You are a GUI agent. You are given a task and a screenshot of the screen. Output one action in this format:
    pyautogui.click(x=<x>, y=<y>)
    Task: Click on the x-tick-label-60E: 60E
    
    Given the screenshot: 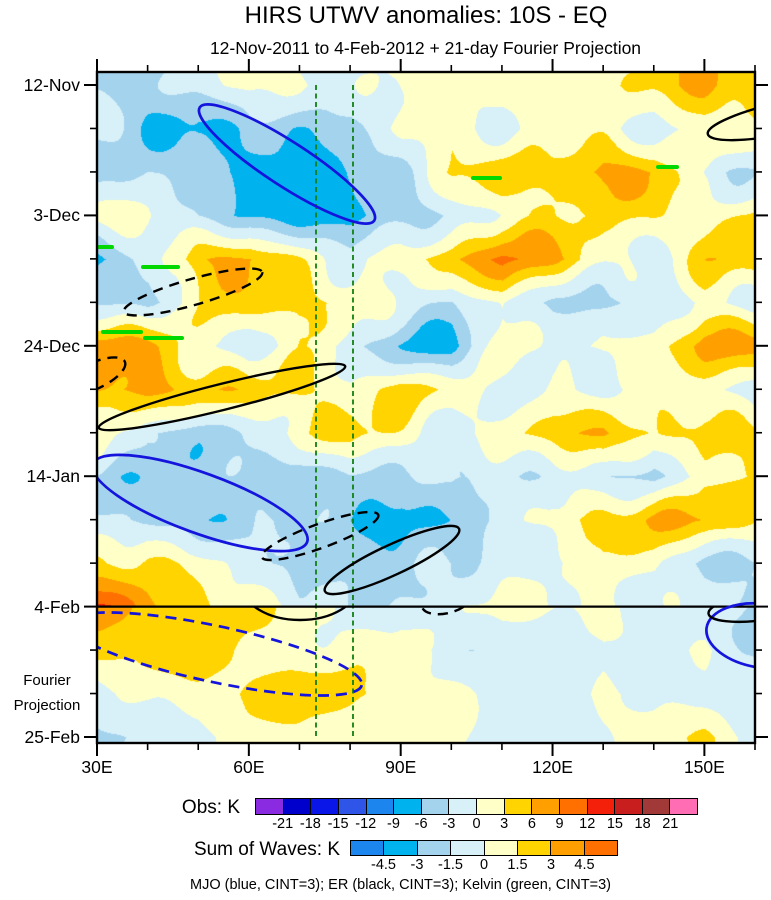 What is the action you would take?
    pyautogui.click(x=249, y=767)
    